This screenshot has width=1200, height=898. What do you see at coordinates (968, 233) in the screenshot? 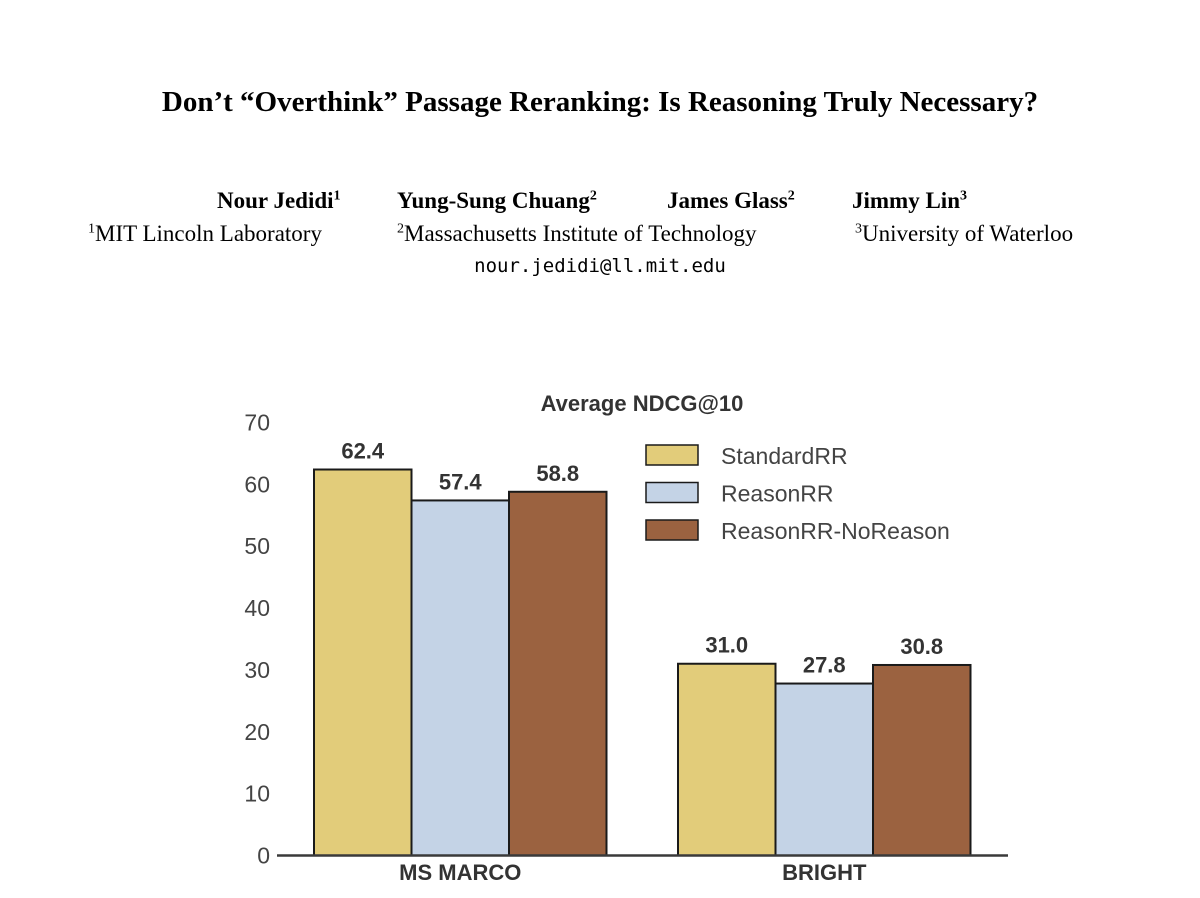
I see `affiliation-name: University of Waterloo` at bounding box center [968, 233].